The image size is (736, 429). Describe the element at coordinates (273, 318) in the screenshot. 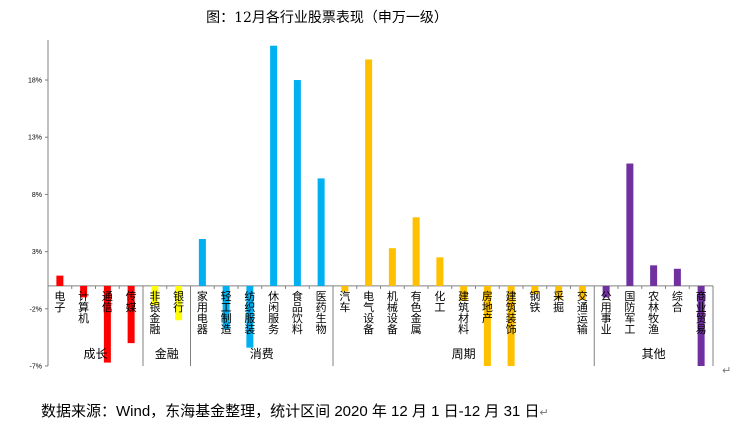

I see `x-category-label-char: 服` at that location.